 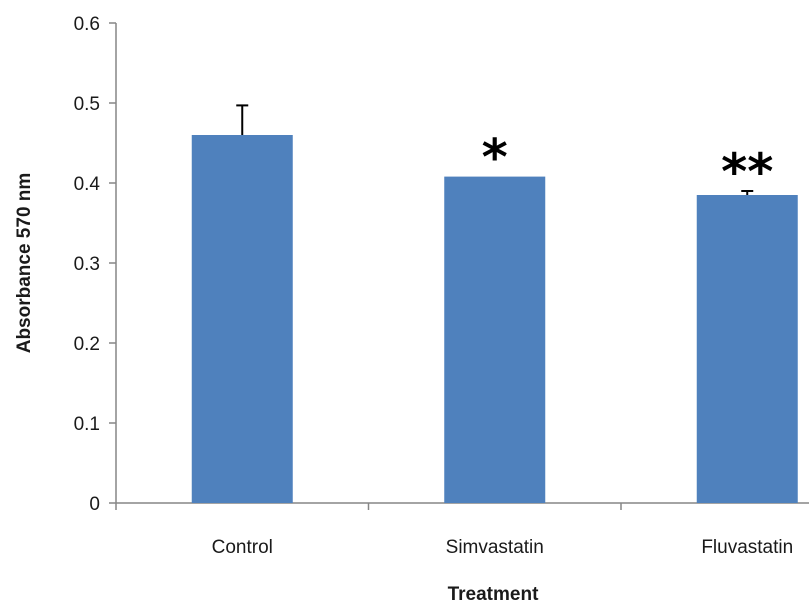 What do you see at coordinates (94, 504) in the screenshot?
I see `y-tick-label: 0` at bounding box center [94, 504].